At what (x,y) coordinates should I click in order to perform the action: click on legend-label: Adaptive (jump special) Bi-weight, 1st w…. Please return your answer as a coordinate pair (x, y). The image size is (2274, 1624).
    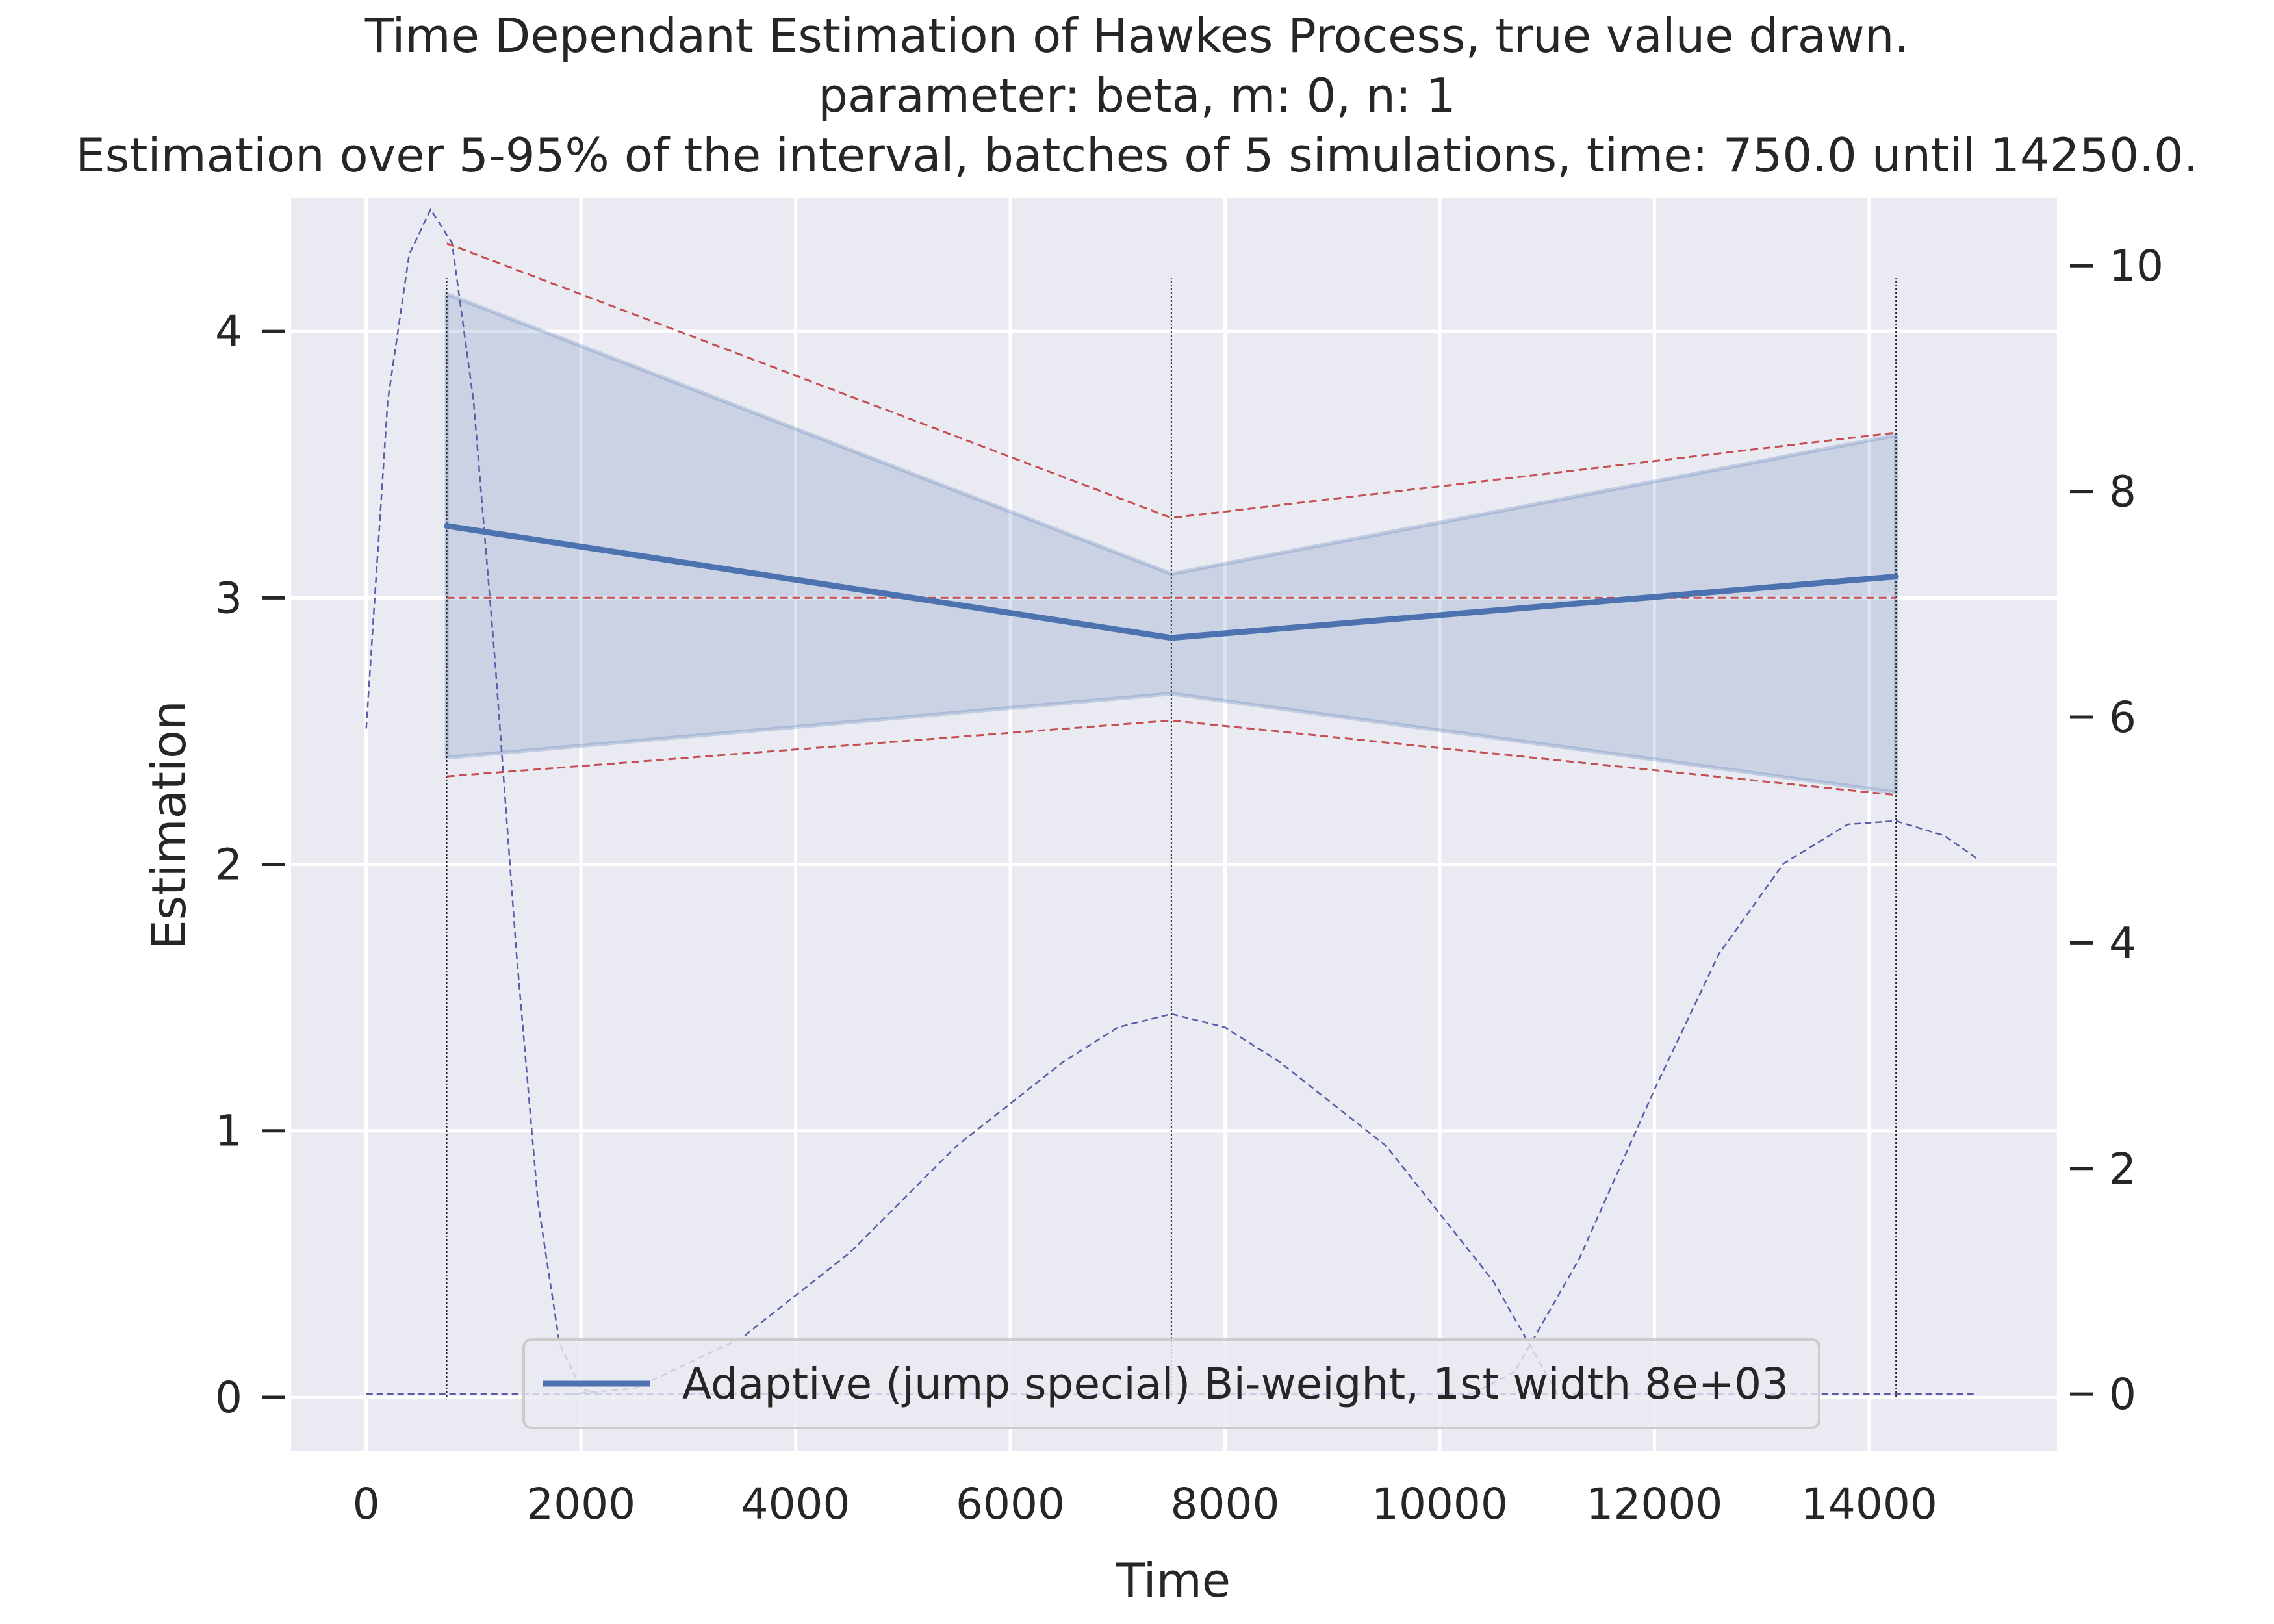
    Looking at the image, I should click on (1235, 1384).